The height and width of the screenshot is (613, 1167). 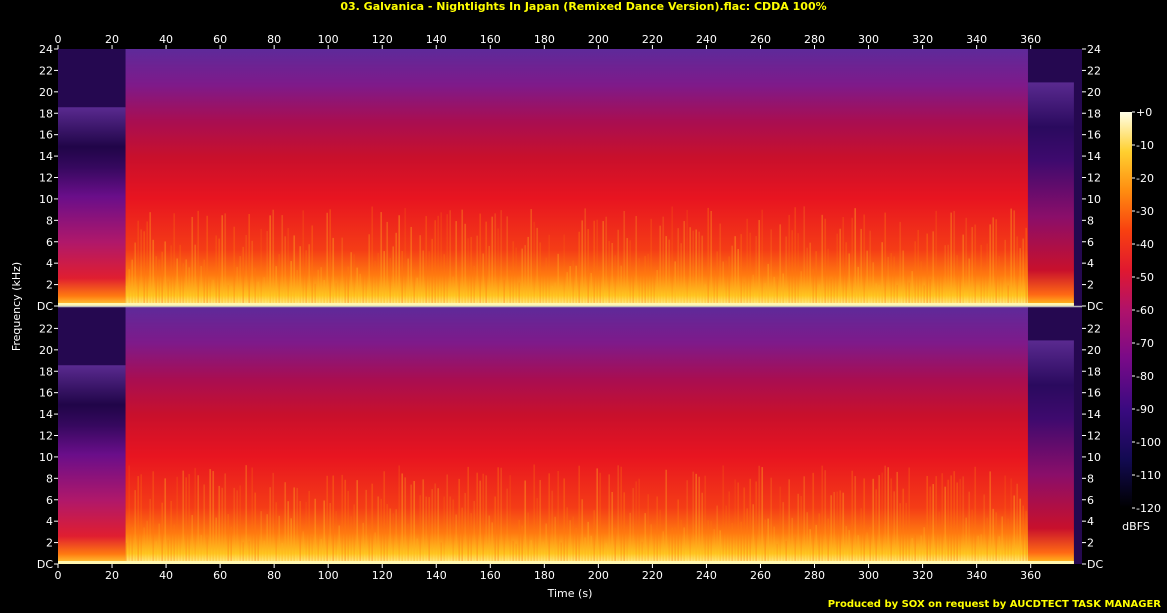 I want to click on y-tick-label-left: 6, so click(x=49, y=500).